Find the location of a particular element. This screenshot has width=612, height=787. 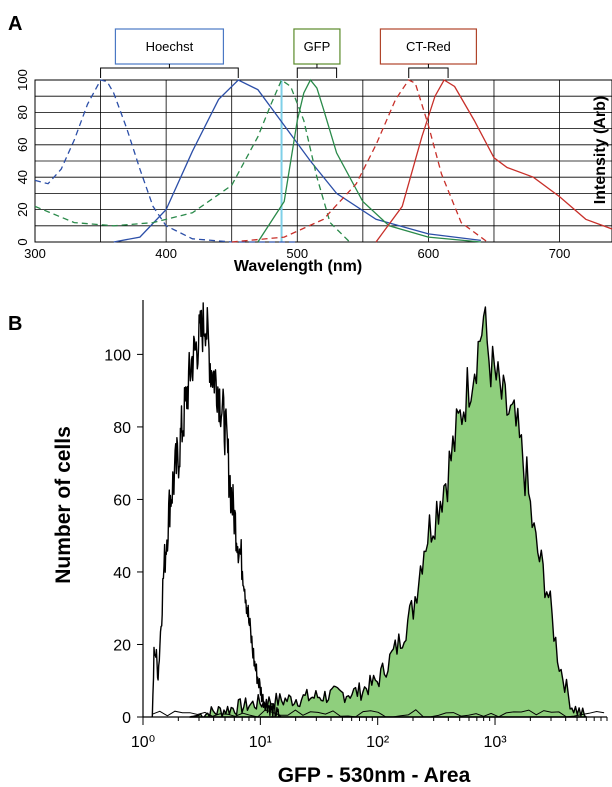

y-tick-label-b: 0 is located at coordinates (126, 718).